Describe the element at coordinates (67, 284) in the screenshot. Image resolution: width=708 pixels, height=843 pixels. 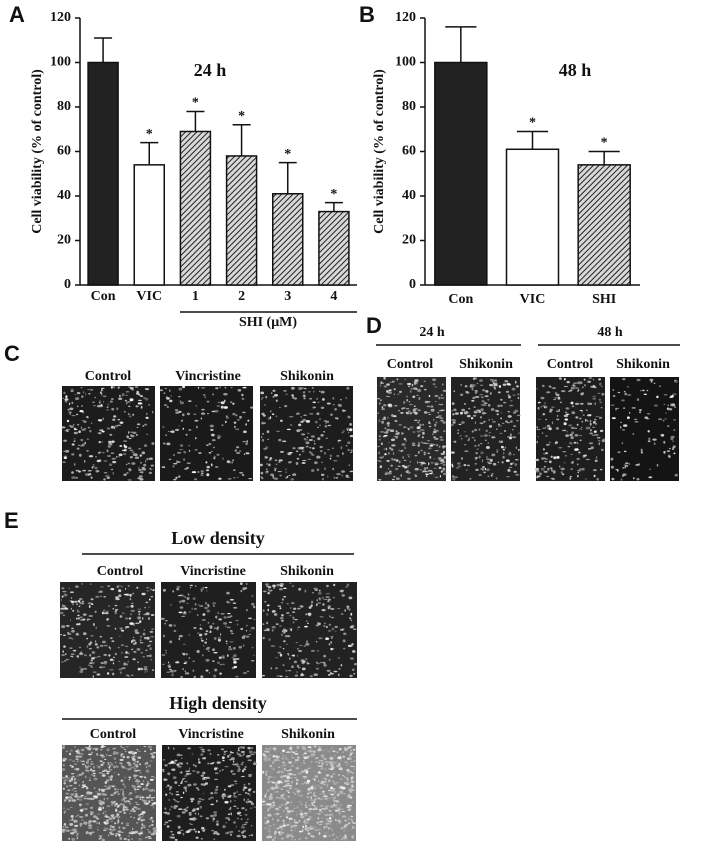
I see `y-tick-label: 0` at that location.